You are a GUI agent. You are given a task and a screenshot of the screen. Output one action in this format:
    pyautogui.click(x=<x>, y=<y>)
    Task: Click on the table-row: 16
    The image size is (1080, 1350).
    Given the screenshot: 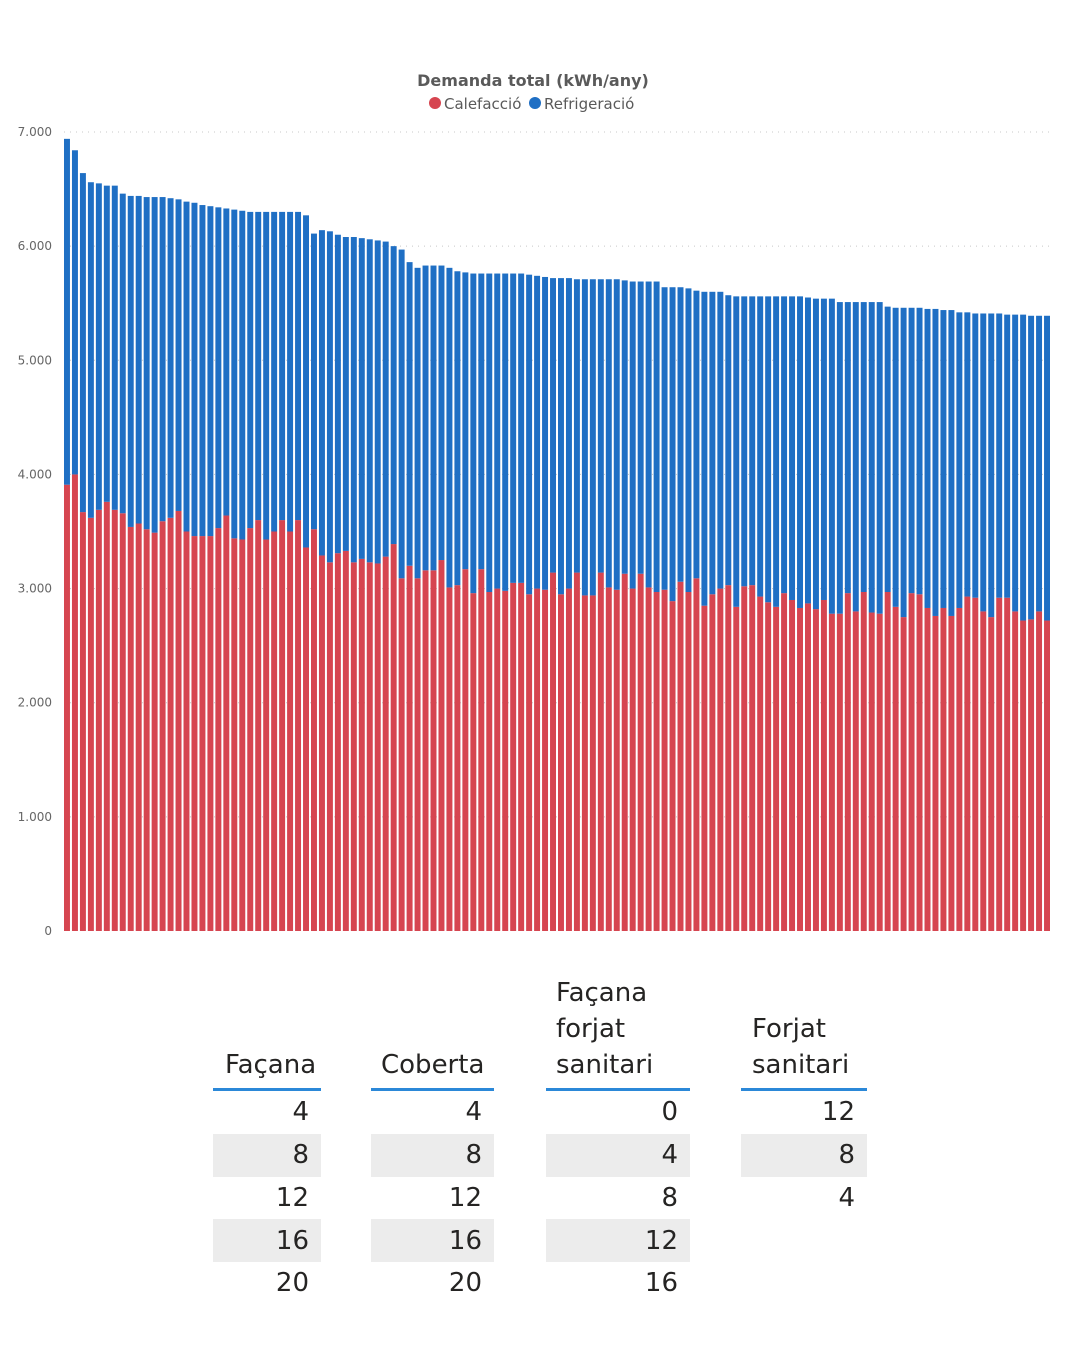 What is the action you would take?
    pyautogui.click(x=661, y=1283)
    